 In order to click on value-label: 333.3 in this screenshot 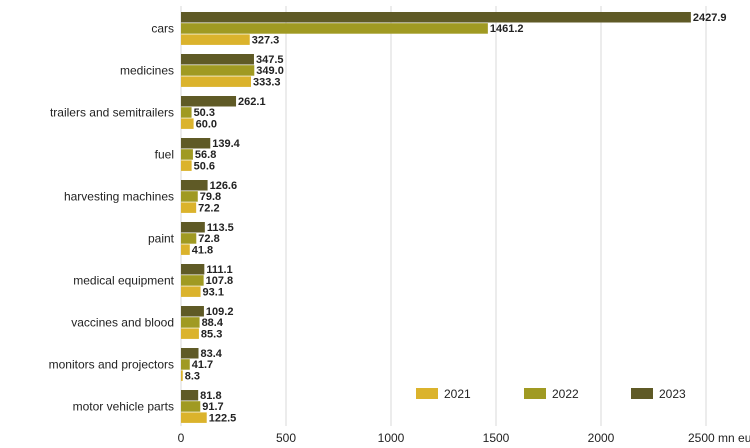, I will do `click(267, 82)`.